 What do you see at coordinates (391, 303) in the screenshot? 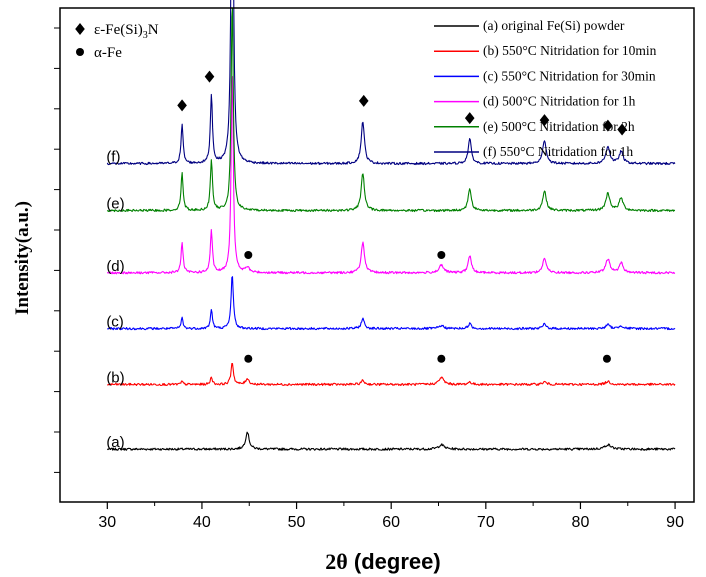
I see `series-line-c` at bounding box center [391, 303].